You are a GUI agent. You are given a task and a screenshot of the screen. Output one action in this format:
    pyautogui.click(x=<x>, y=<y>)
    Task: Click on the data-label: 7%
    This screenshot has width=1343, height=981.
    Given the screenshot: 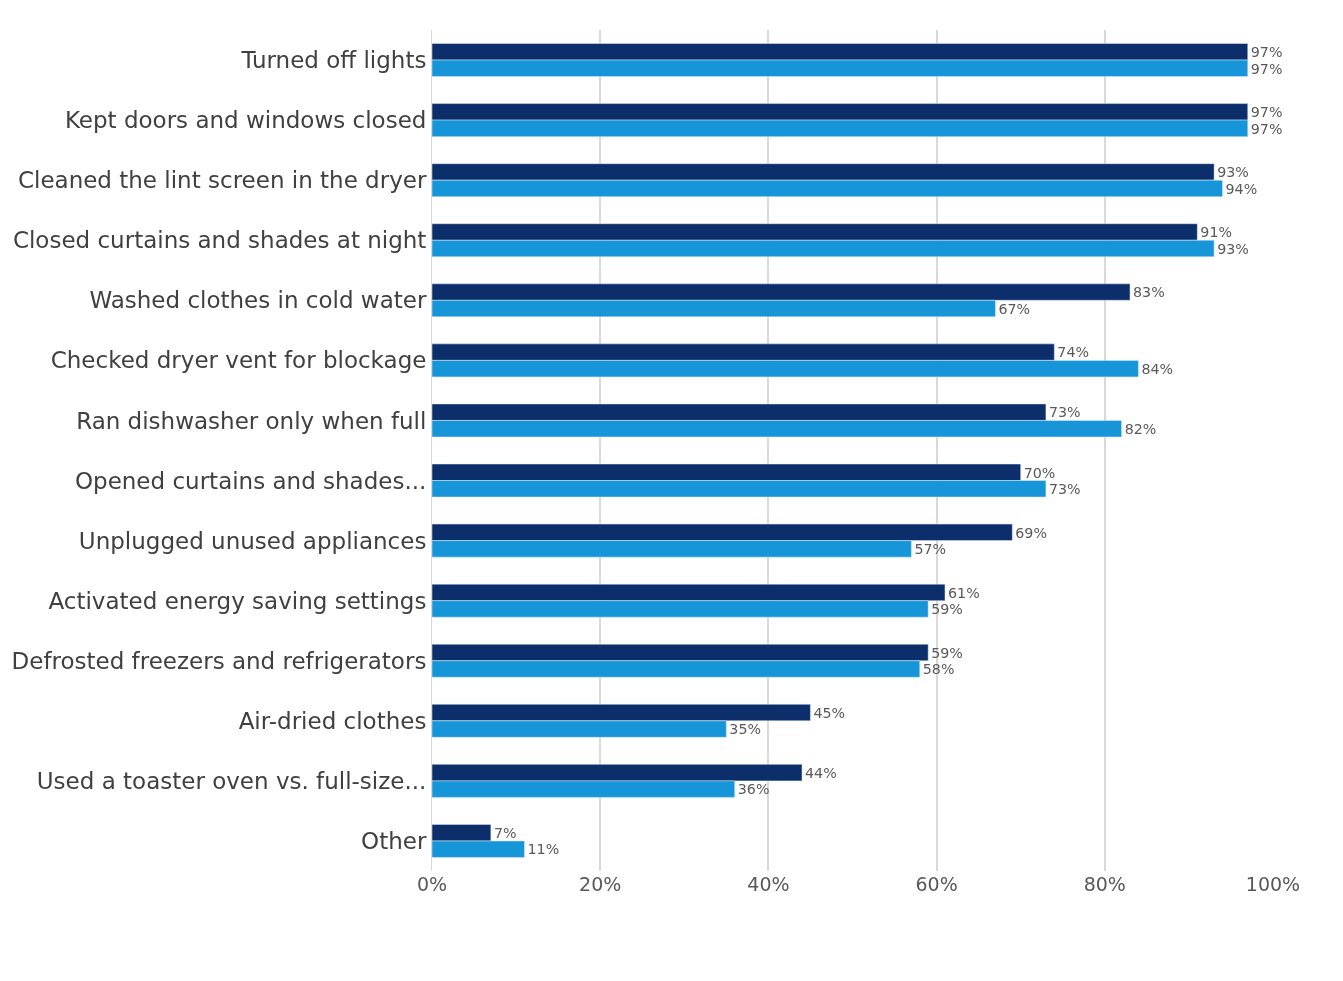 What is the action you would take?
    pyautogui.click(x=505, y=832)
    